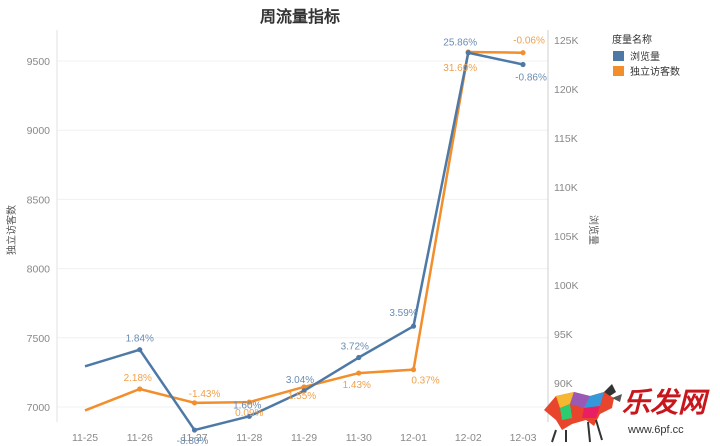 Image resolution: width=720 pixels, height=446 pixels. I want to click on data-label: 1.55%, so click(302, 396).